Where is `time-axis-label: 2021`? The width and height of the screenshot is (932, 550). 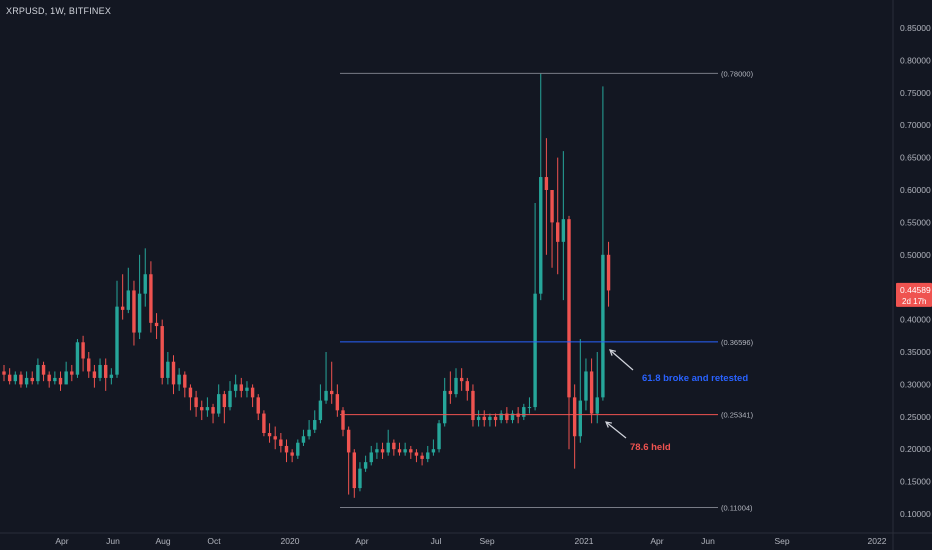
time-axis-label: 2021 is located at coordinates (584, 541).